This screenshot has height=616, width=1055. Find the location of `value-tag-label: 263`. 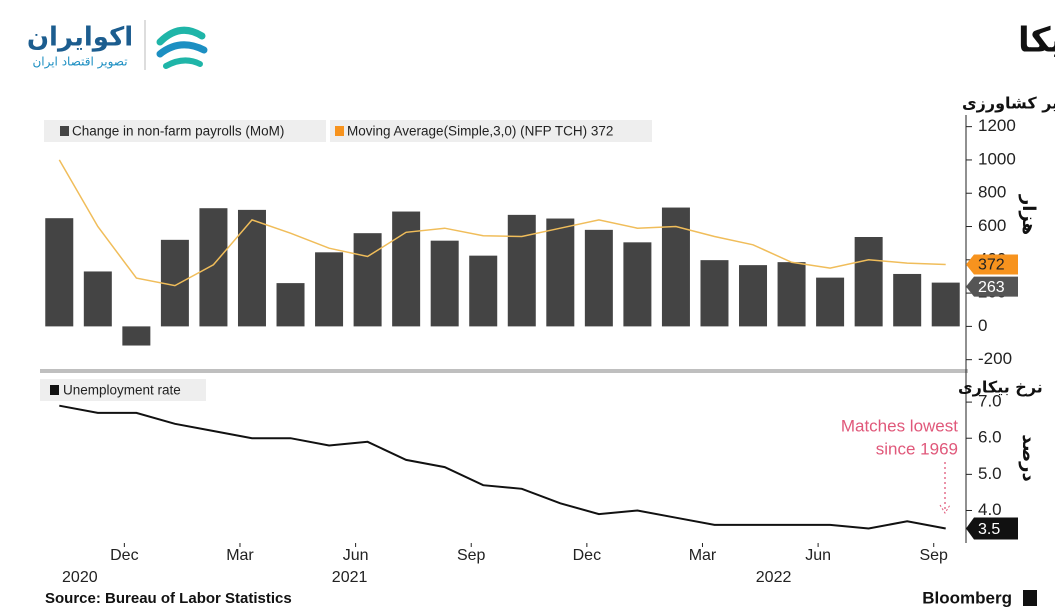

value-tag-label: 263 is located at coordinates (991, 287).